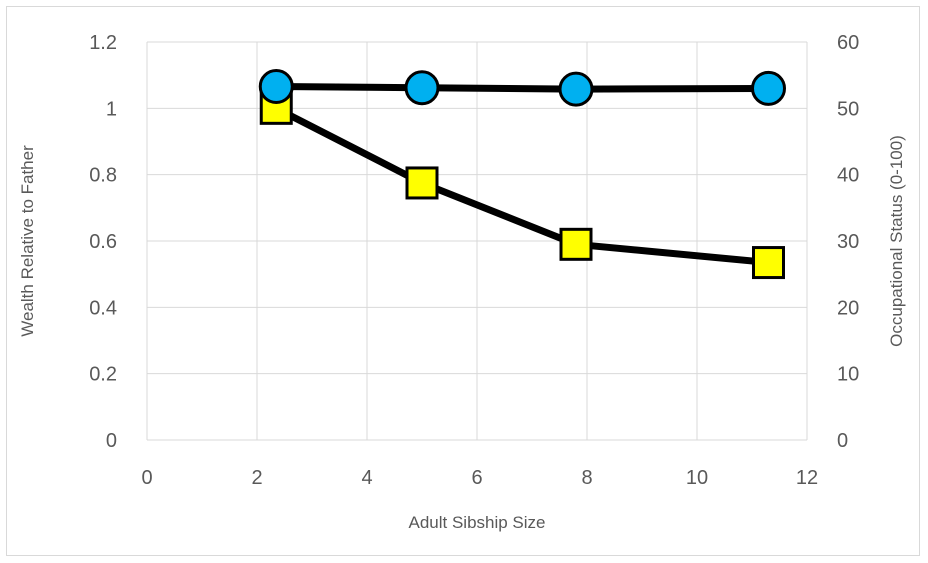 Image resolution: width=928 pixels, height=563 pixels. I want to click on y2-tick-label: 20, so click(848, 308).